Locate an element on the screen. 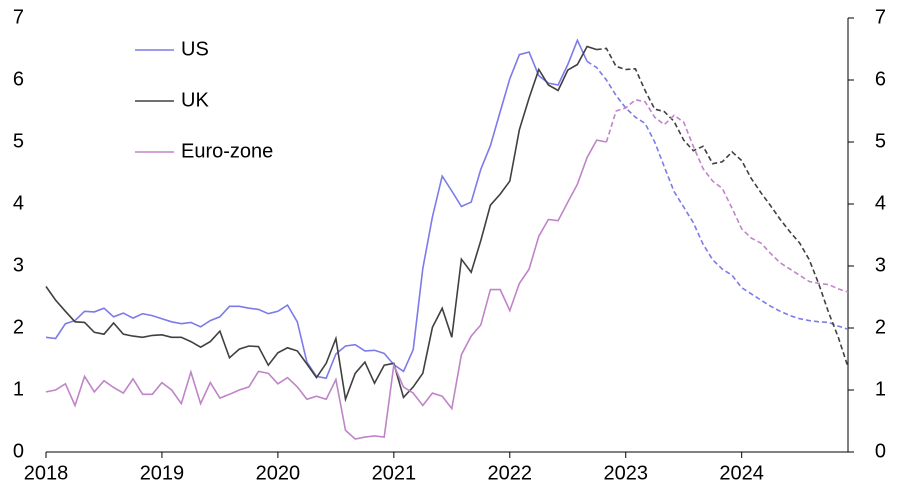 This screenshot has height=499, width=901. legend-label: UK is located at coordinates (195, 100).